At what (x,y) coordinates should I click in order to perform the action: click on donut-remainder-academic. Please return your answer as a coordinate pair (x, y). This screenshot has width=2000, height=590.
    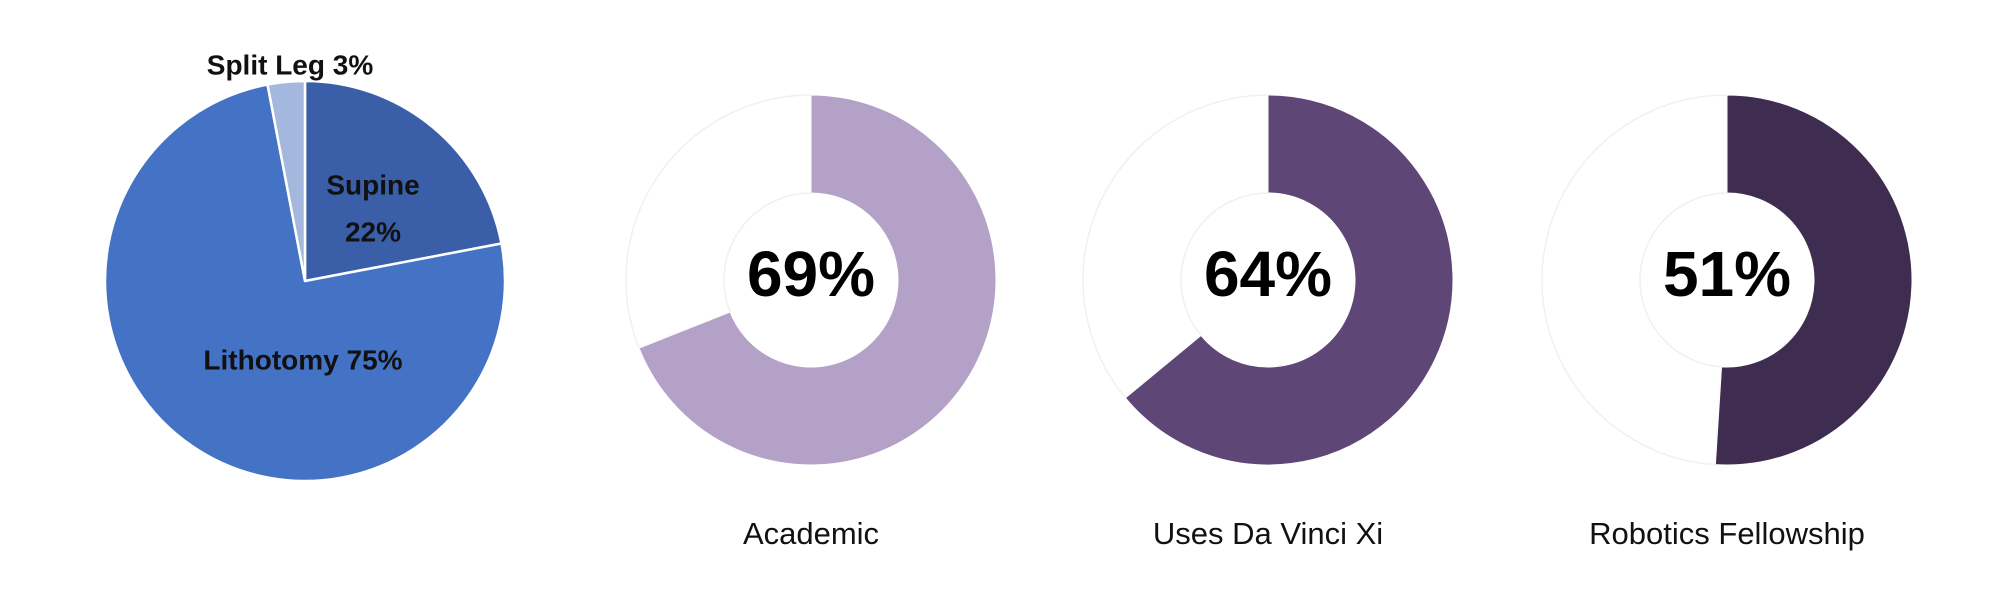
    Looking at the image, I should click on (718, 222).